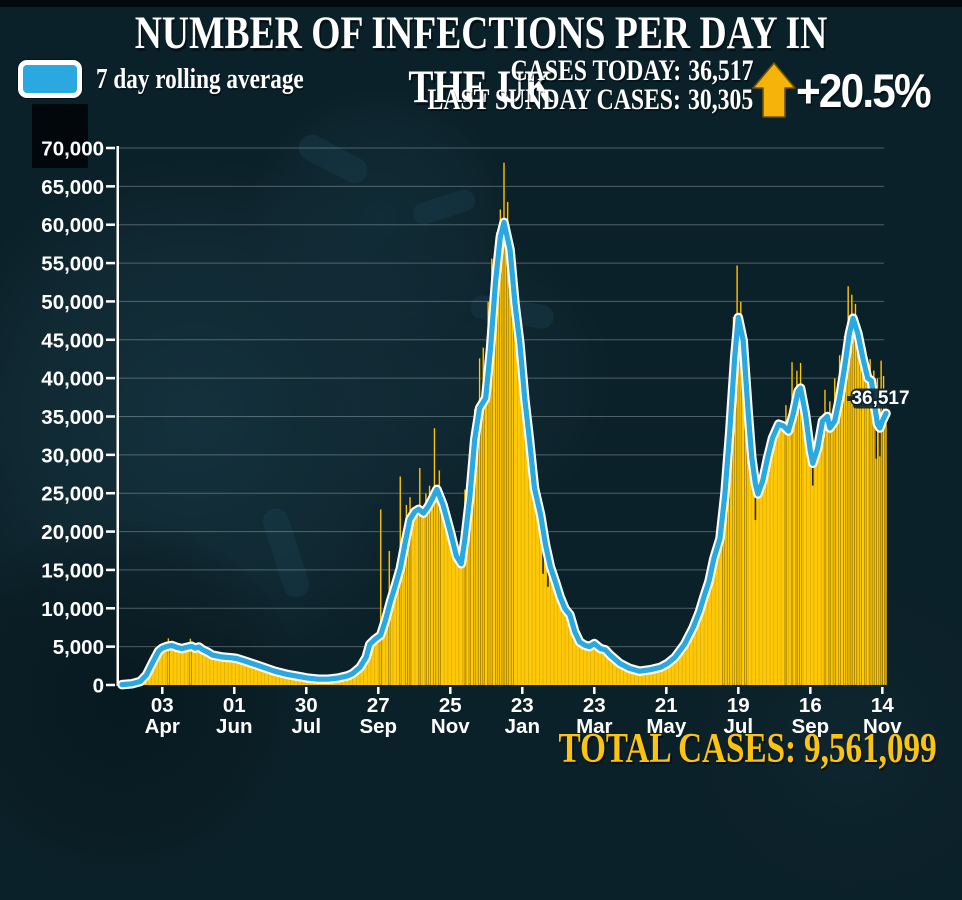  What do you see at coordinates (72, 570) in the screenshot?
I see `y-axis-label: 15,000` at bounding box center [72, 570].